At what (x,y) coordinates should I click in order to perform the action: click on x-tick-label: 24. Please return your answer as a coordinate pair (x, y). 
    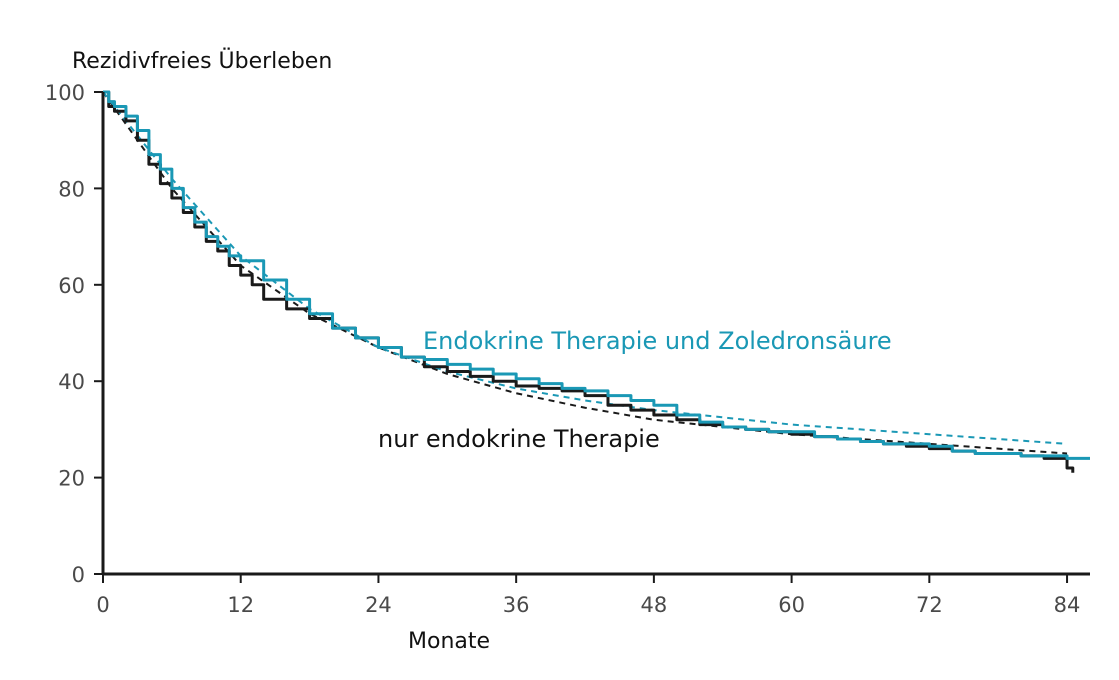
    Looking at the image, I should click on (378, 605).